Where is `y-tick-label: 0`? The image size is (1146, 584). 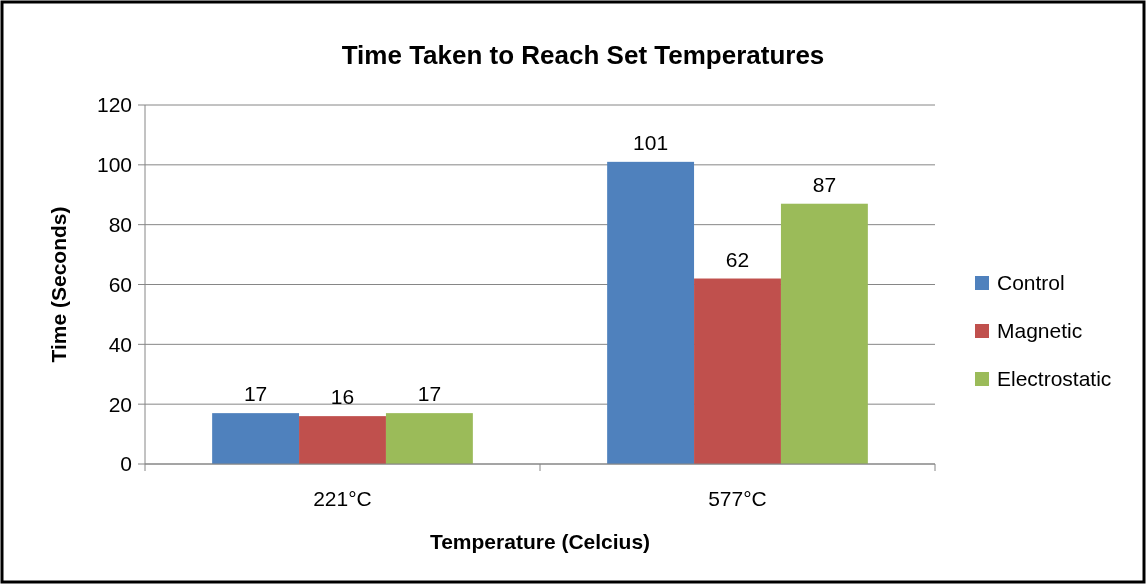 y-tick-label: 0 is located at coordinates (126, 464).